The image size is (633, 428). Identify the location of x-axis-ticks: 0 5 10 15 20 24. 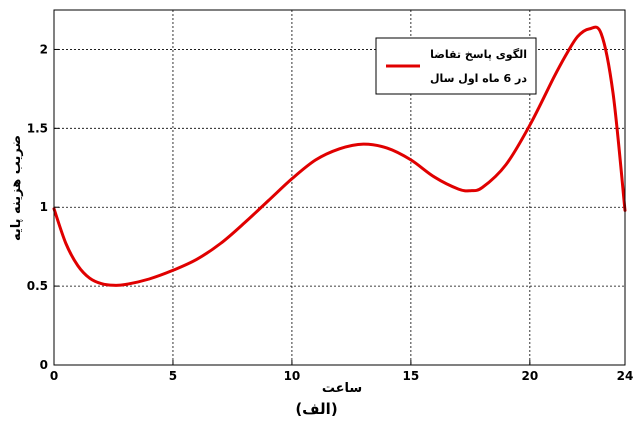
(341, 371).